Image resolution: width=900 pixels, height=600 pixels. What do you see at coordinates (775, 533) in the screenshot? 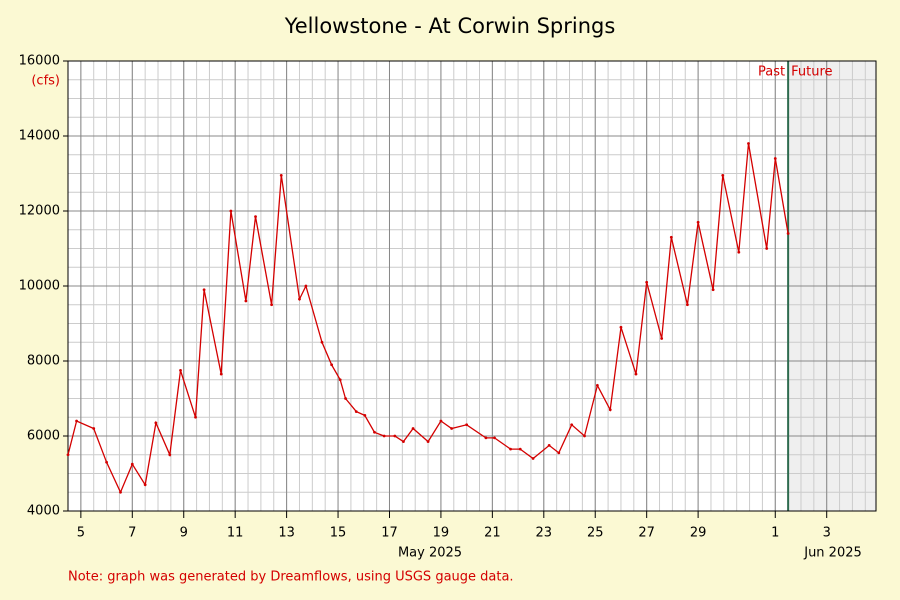
I see `x-tick-label: 1` at bounding box center [775, 533].